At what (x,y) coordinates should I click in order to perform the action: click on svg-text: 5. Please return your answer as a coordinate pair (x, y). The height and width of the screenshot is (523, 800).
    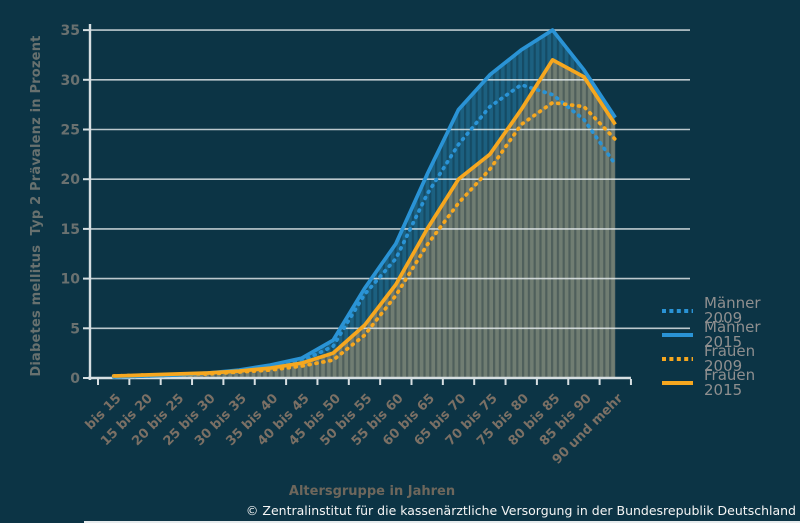
    Looking at the image, I should click on (75, 329).